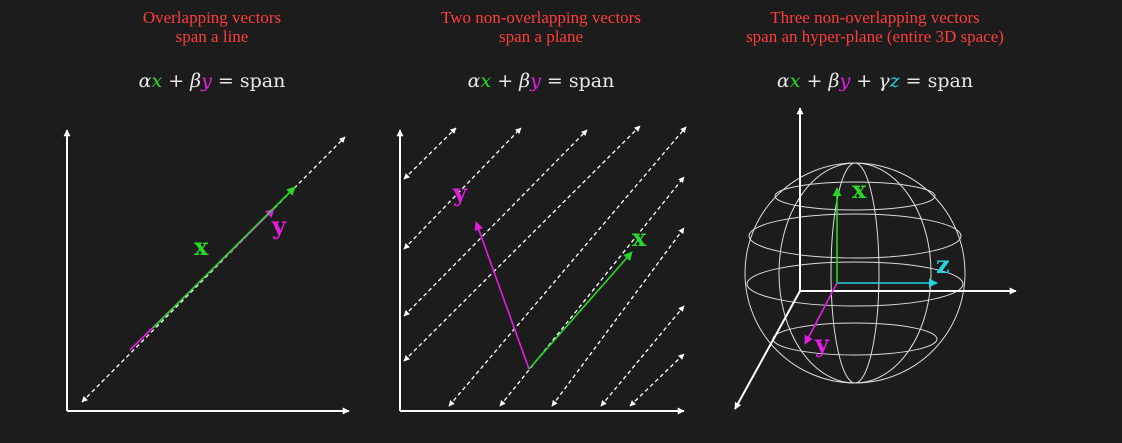  What do you see at coordinates (875, 36) in the screenshot?
I see `panel3-title-line2: span an hyper-plane (entire 3D space)` at bounding box center [875, 36].